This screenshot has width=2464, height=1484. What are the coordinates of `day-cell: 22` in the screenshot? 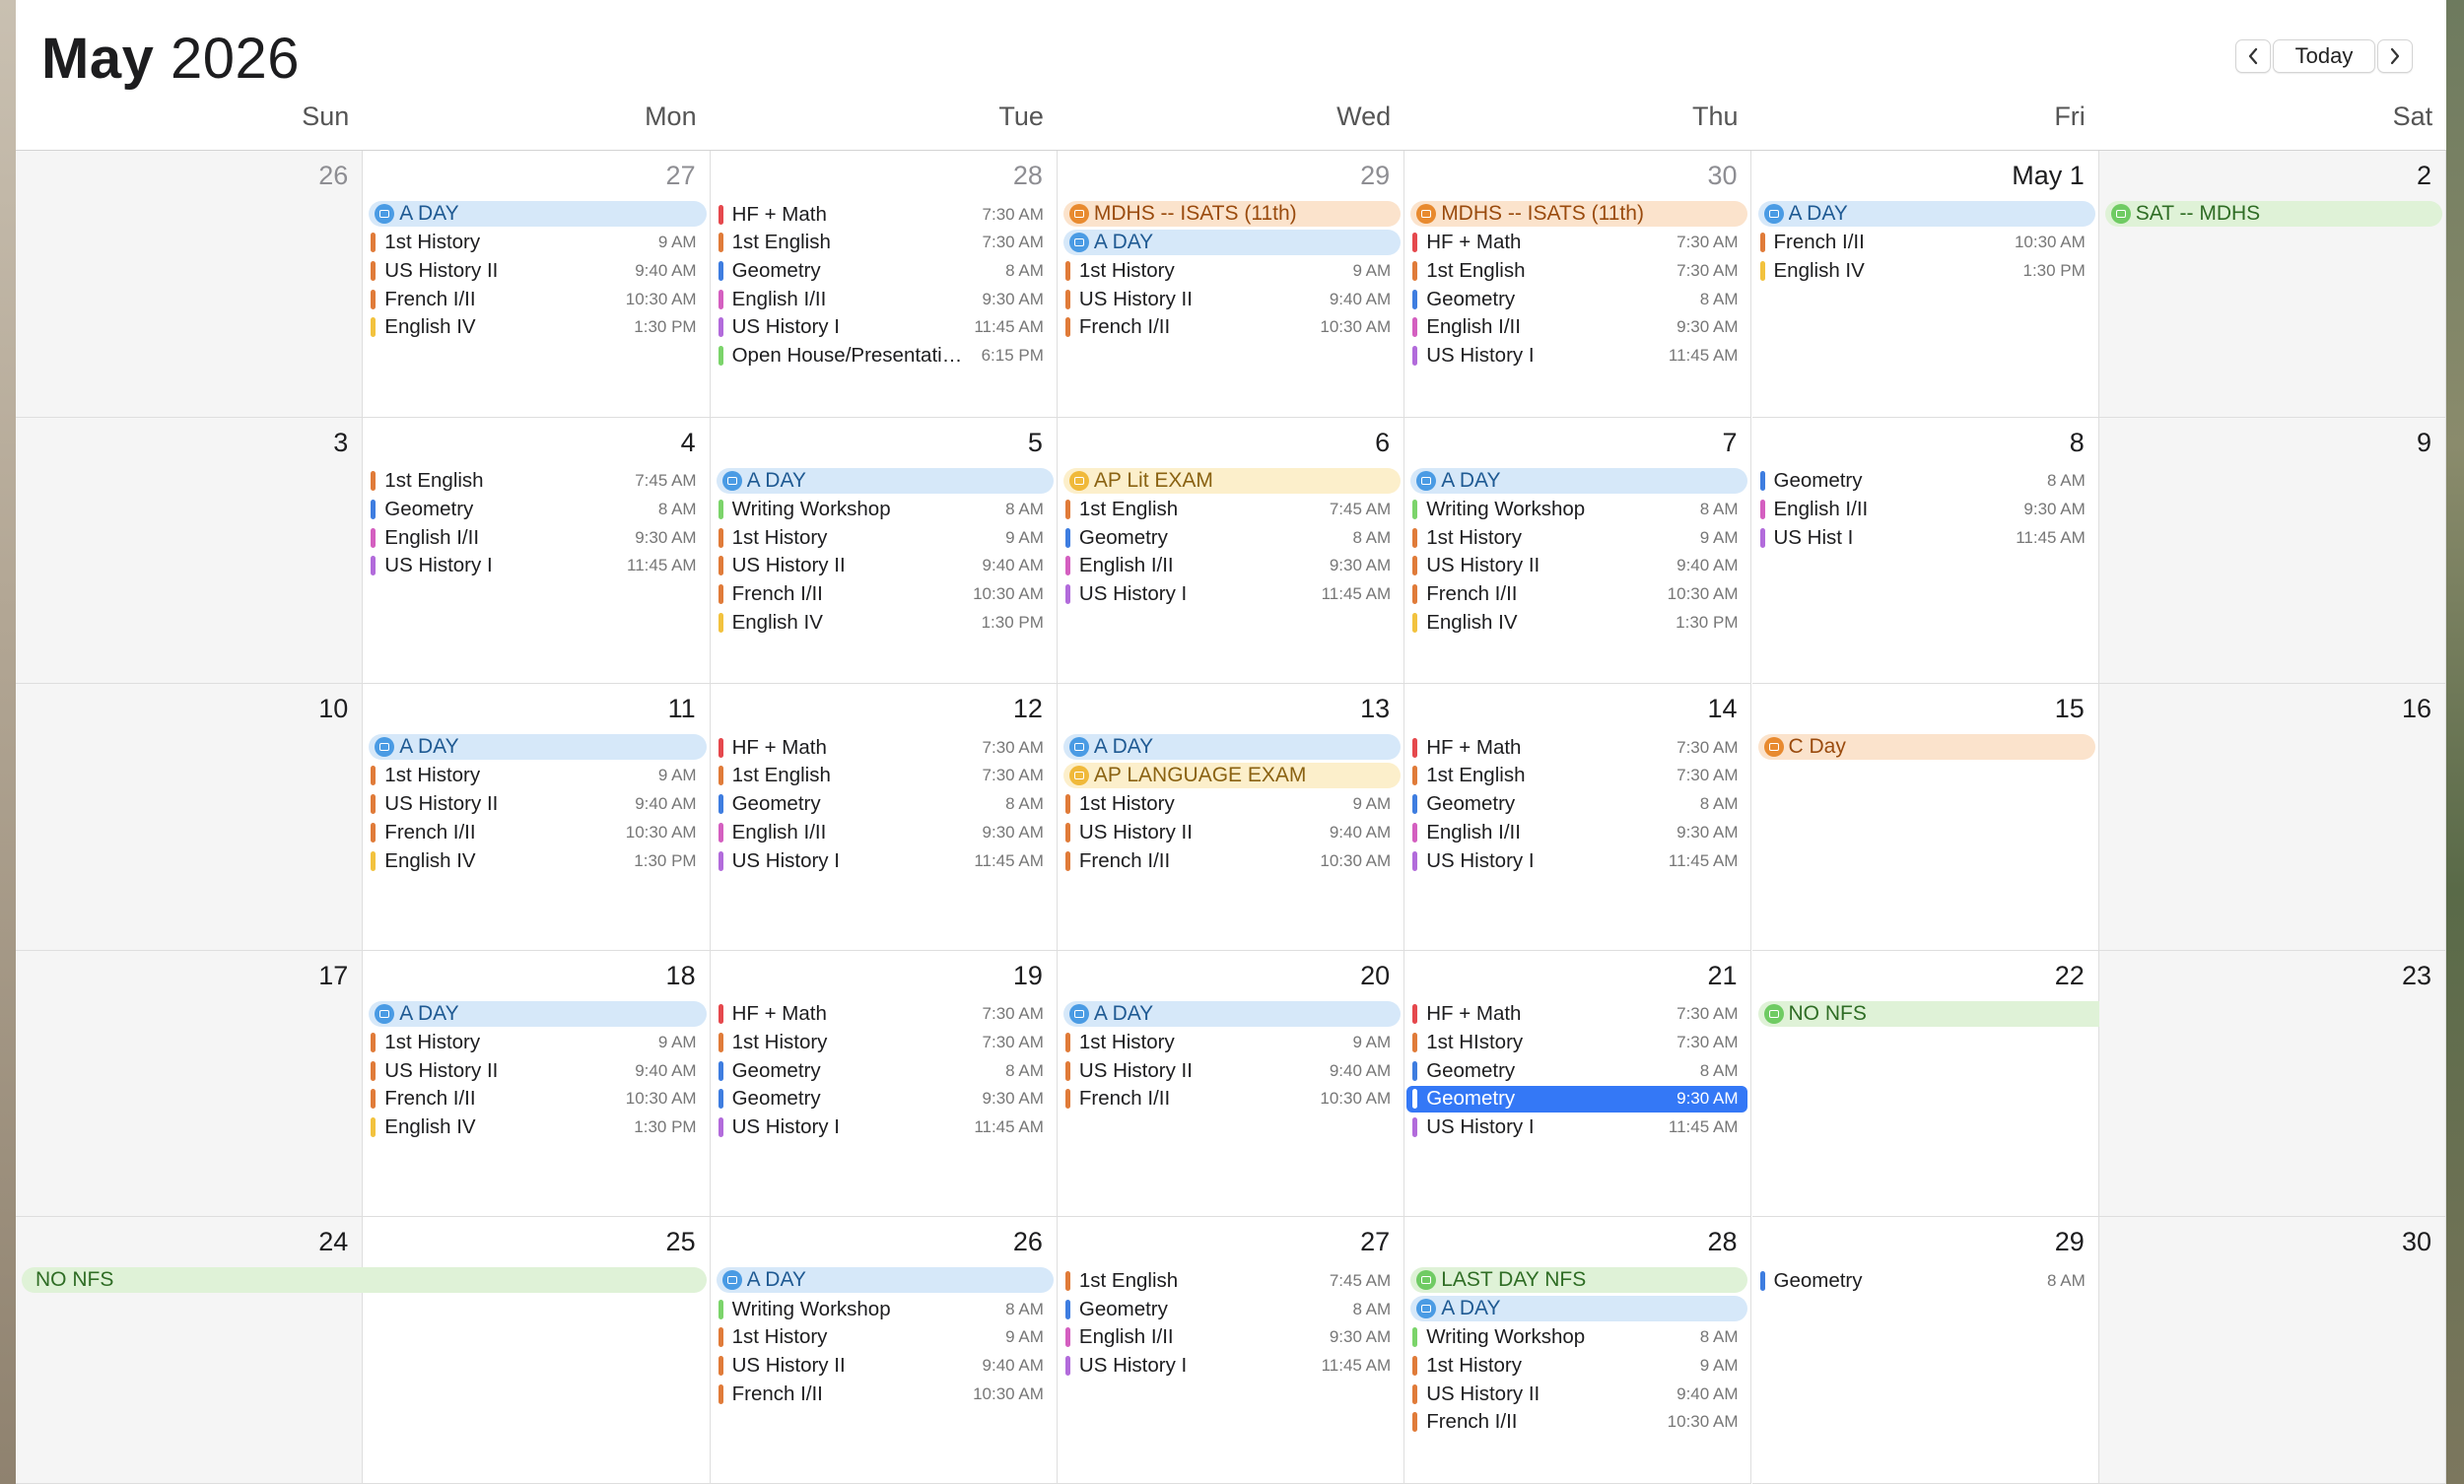 It's located at (1925, 1084).